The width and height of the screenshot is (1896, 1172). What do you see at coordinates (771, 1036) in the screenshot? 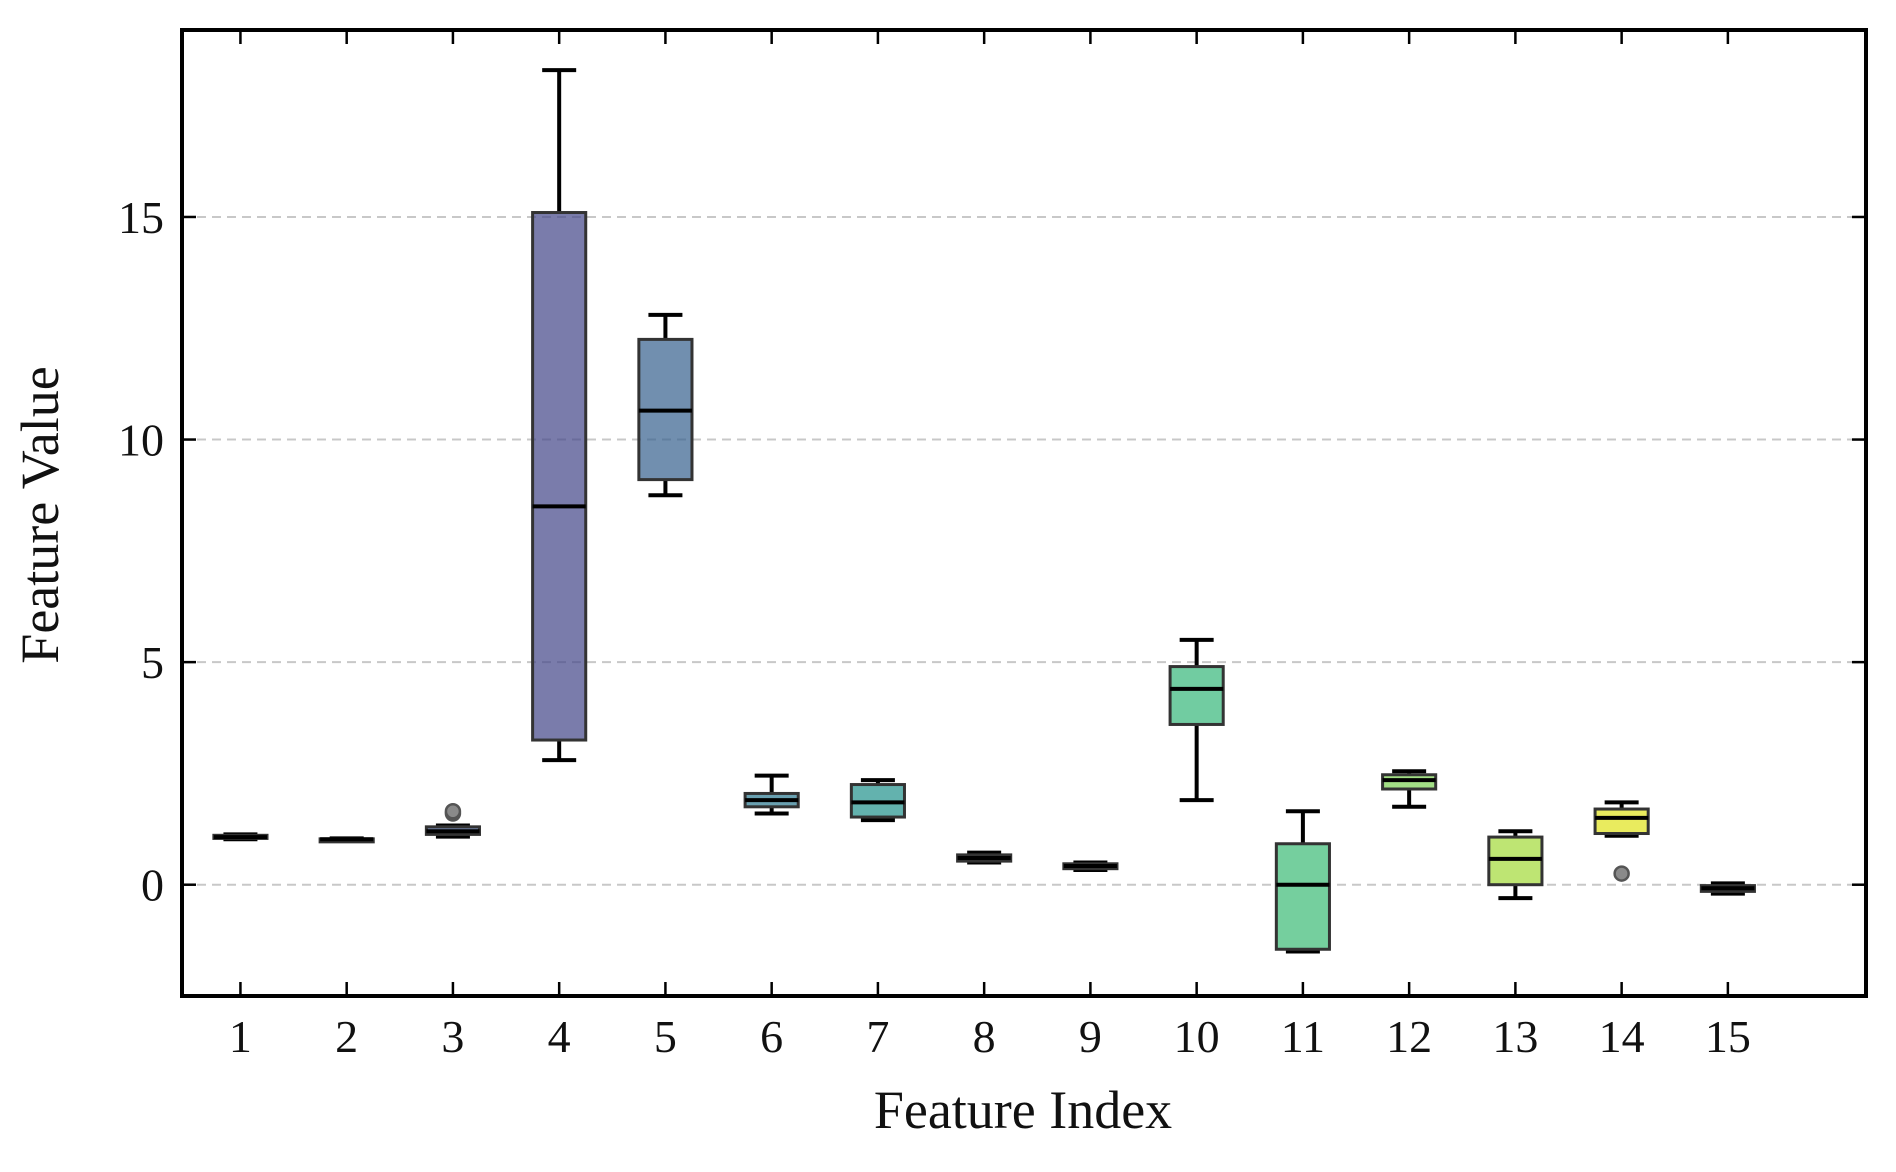
I see `x-tick-label: 6` at bounding box center [771, 1036].